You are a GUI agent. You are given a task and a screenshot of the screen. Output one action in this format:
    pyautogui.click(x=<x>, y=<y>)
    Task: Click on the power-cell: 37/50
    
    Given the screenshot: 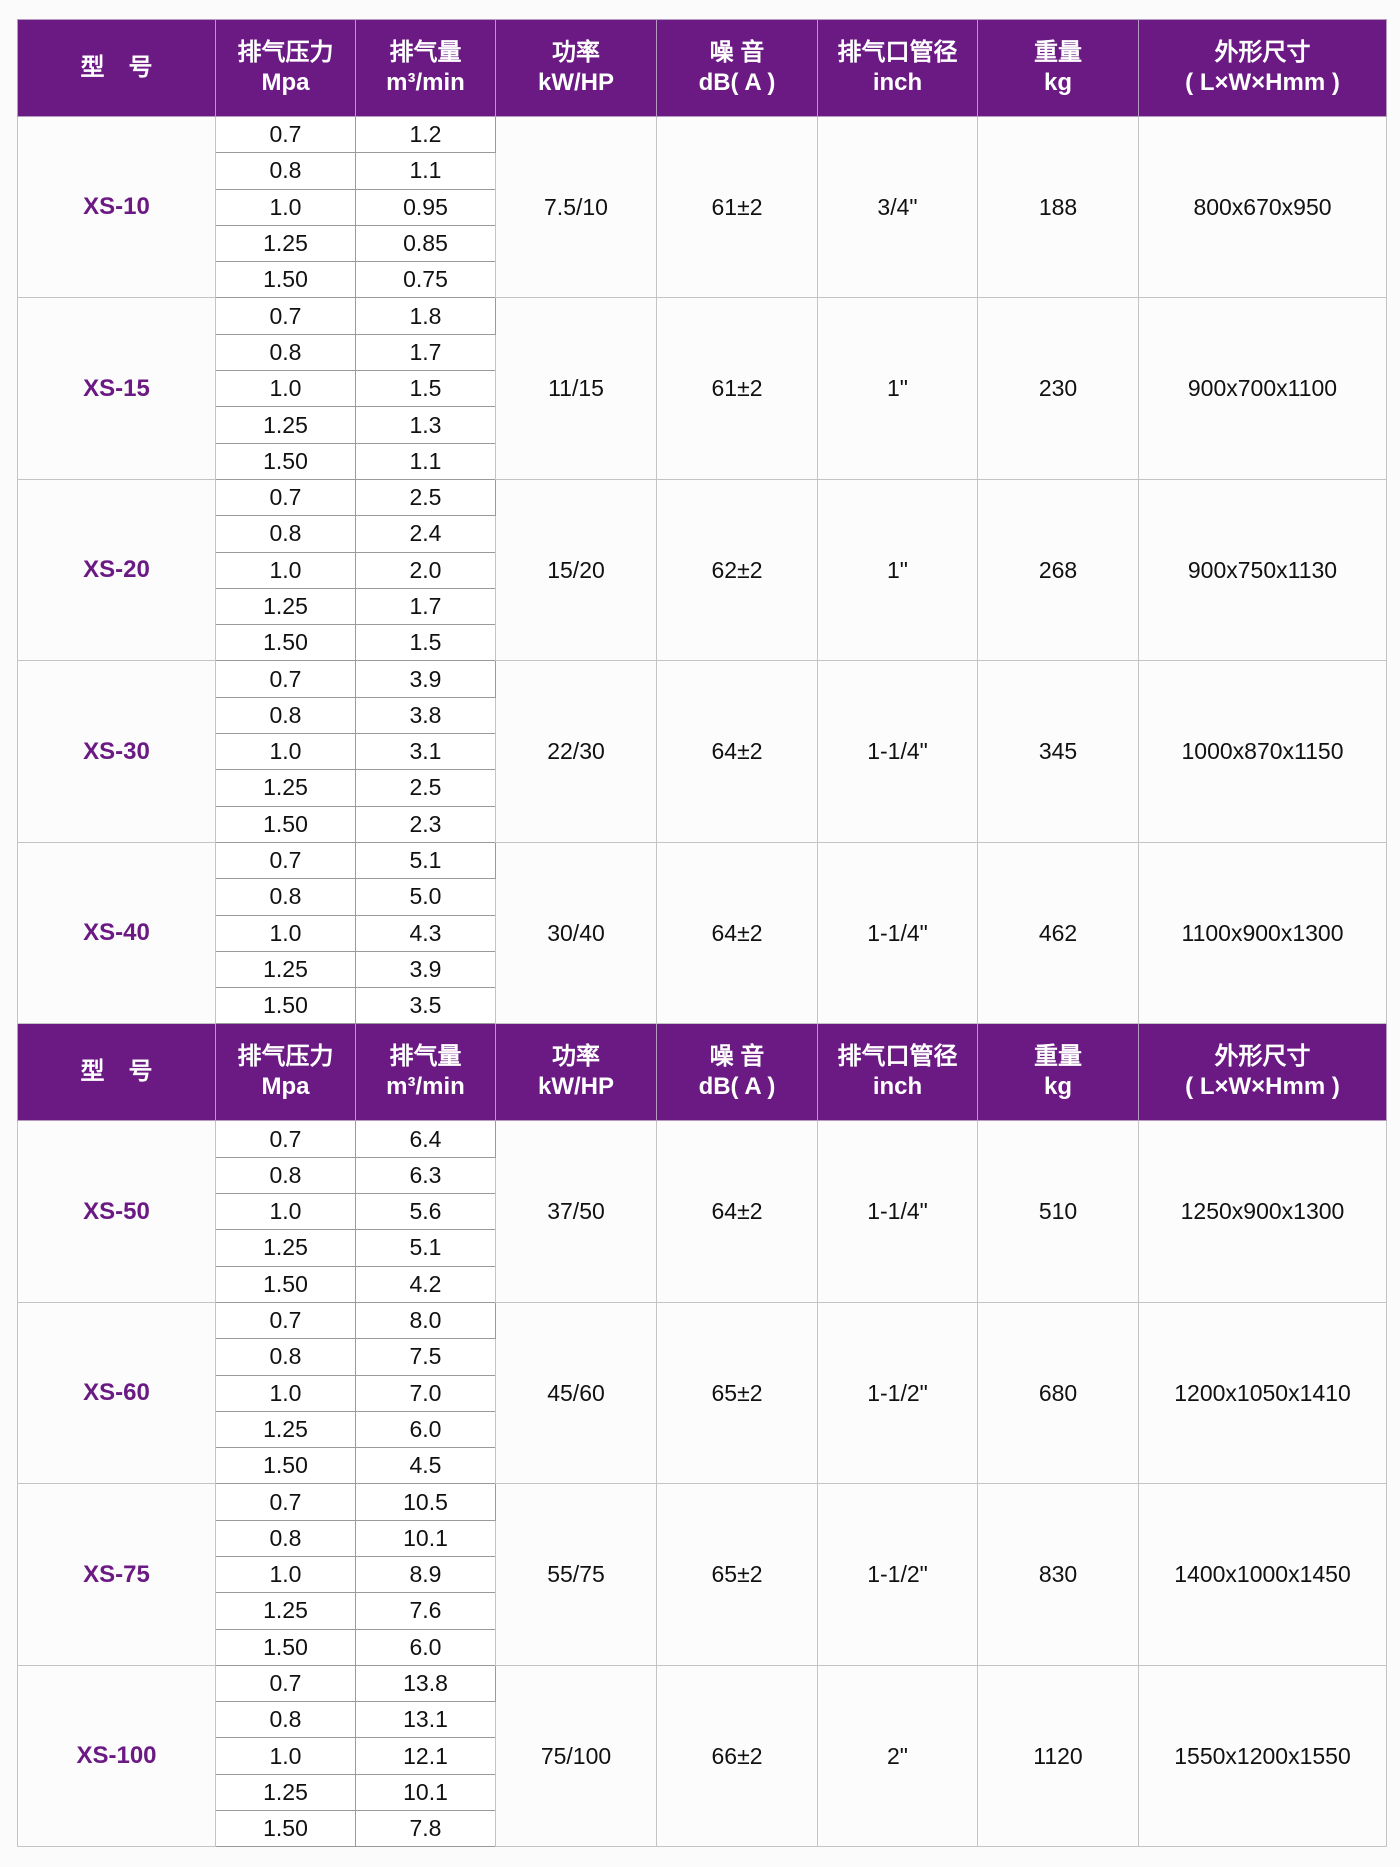 What is the action you would take?
    pyautogui.click(x=576, y=1211)
    